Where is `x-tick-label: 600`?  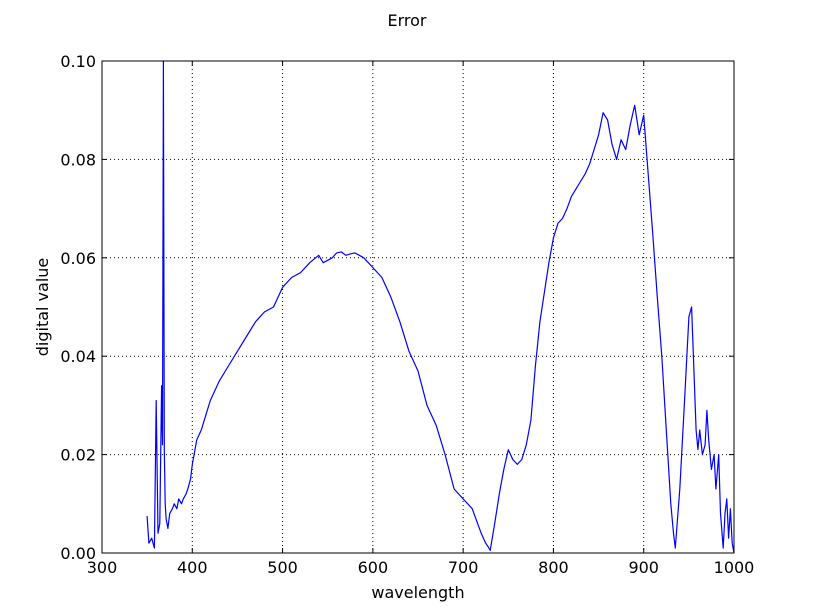 x-tick-label: 600 is located at coordinates (373, 567).